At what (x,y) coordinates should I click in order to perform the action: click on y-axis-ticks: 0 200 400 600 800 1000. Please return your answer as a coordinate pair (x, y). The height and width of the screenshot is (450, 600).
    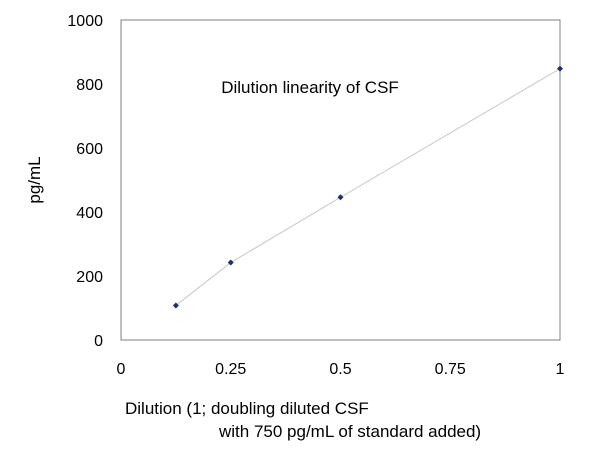
    Looking at the image, I should click on (85, 181).